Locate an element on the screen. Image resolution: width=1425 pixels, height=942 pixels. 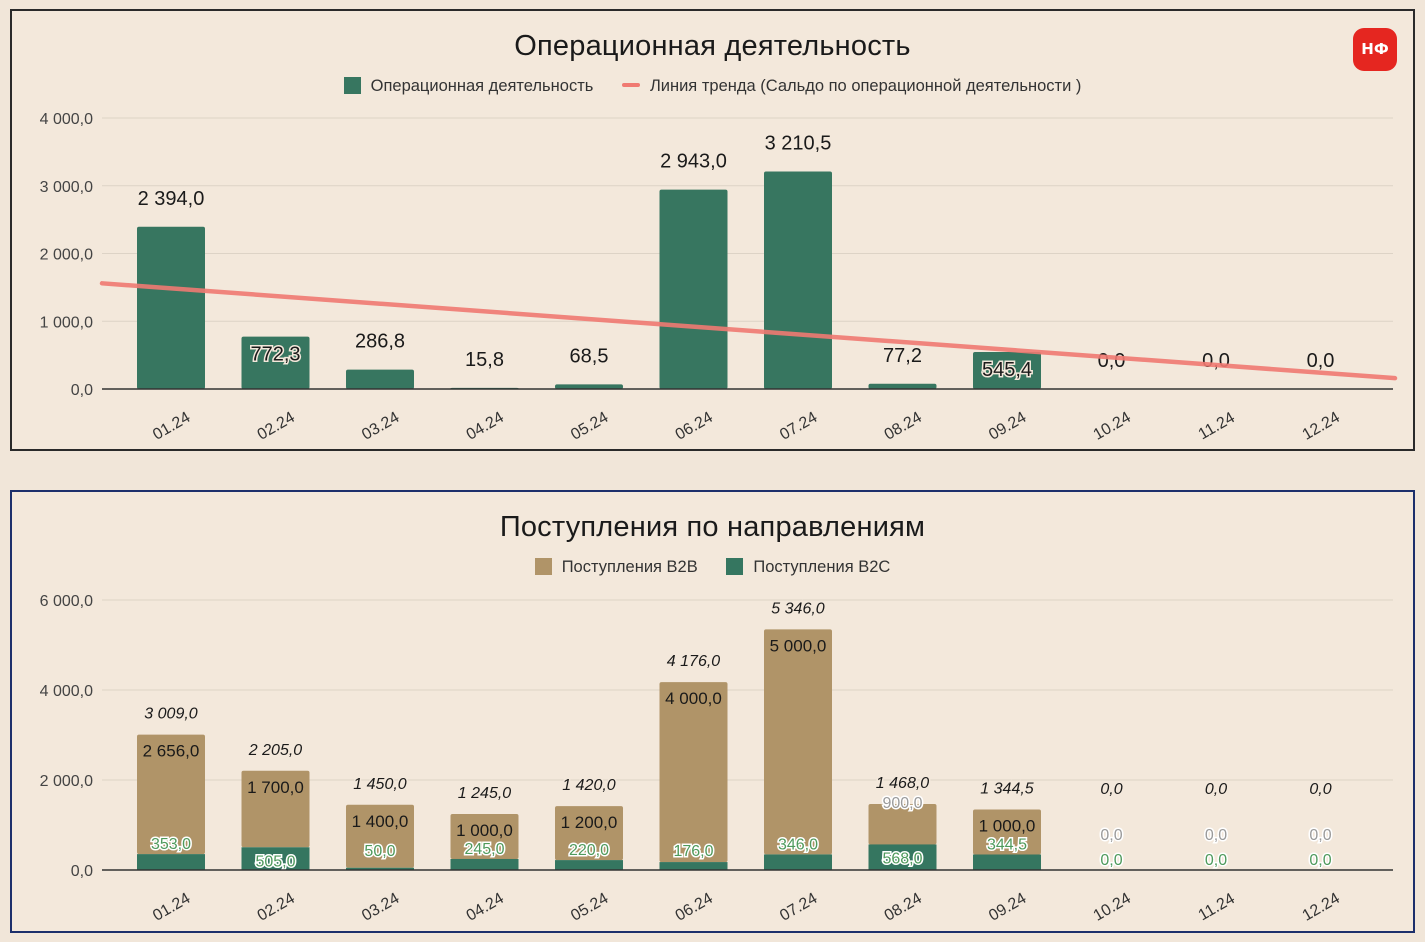
b2c-value-label: 568,0 is located at coordinates (902, 858).